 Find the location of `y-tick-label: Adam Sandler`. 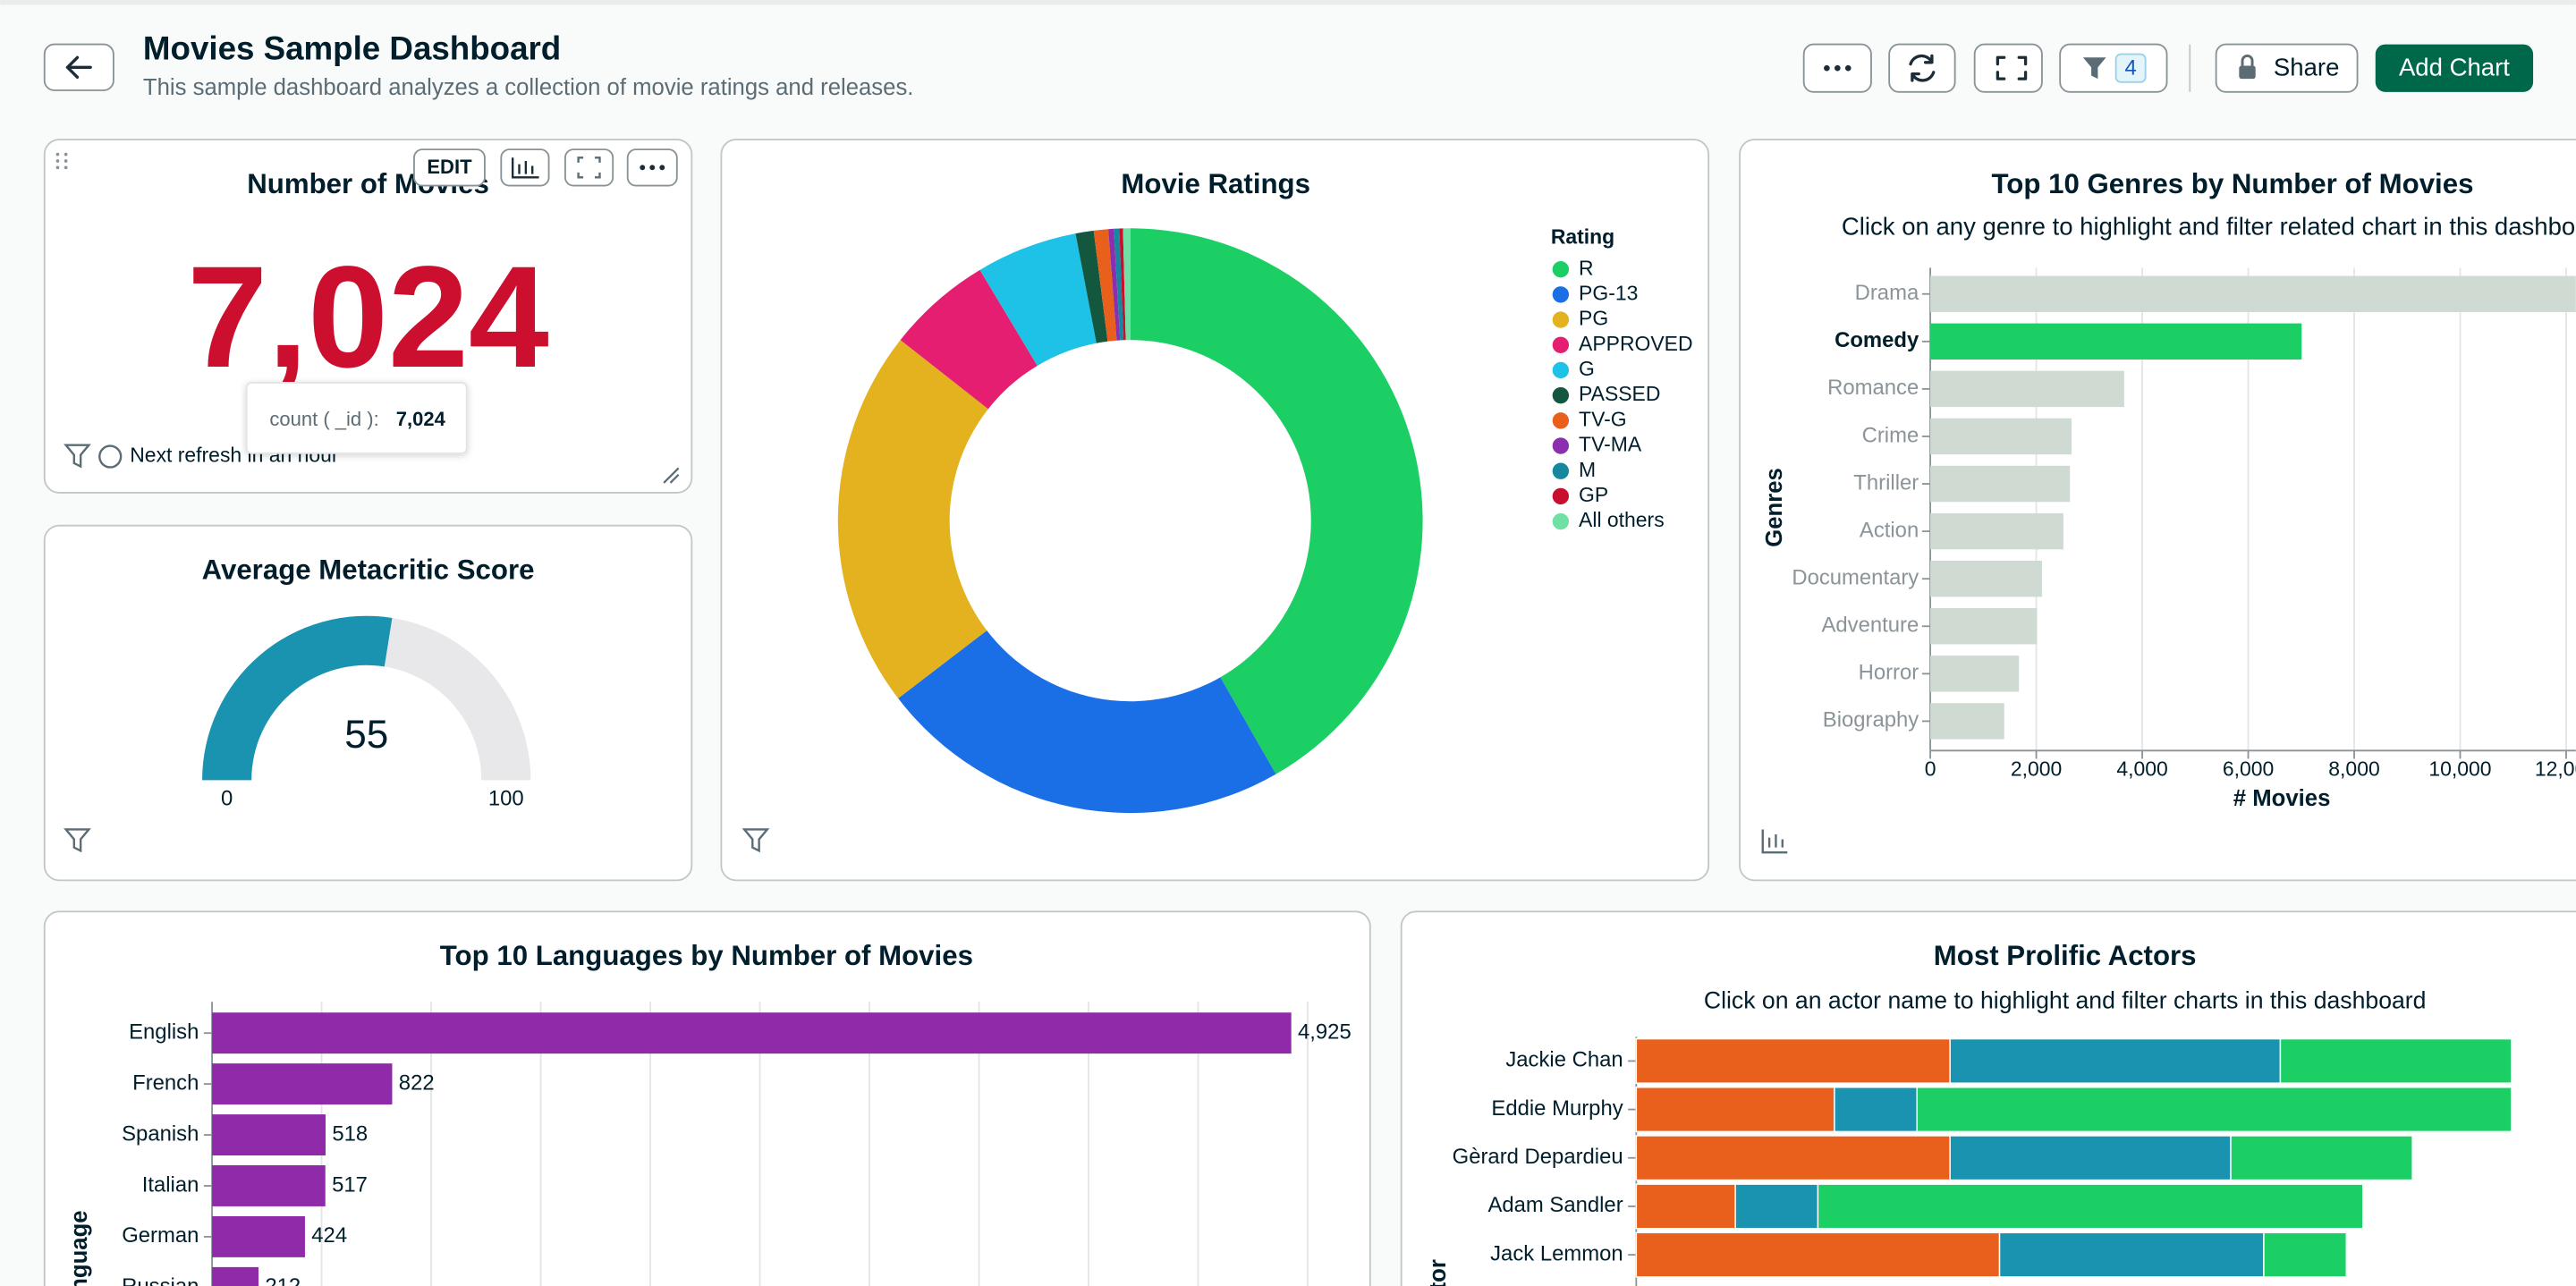

y-tick-label: Adam Sandler is located at coordinates (1555, 1205).